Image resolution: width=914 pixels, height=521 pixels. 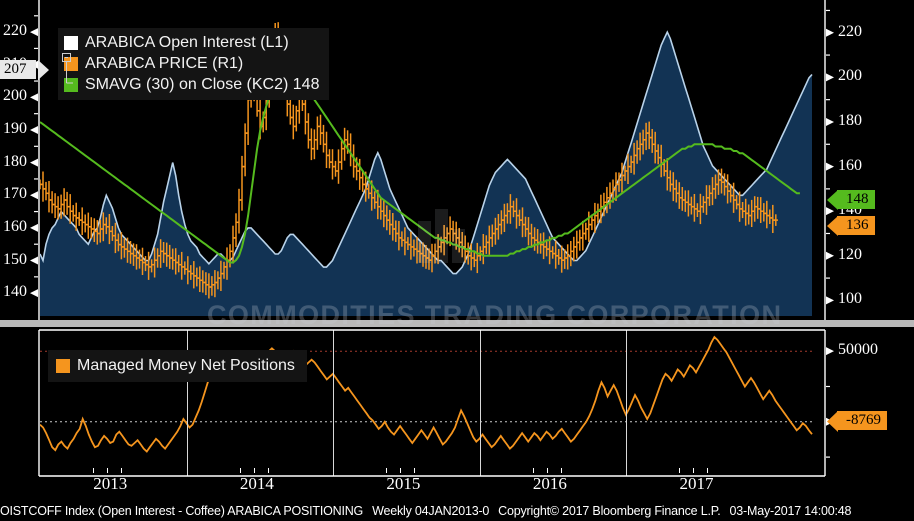 What do you see at coordinates (403, 483) in the screenshot?
I see `x-axis-year-label: 2015` at bounding box center [403, 483].